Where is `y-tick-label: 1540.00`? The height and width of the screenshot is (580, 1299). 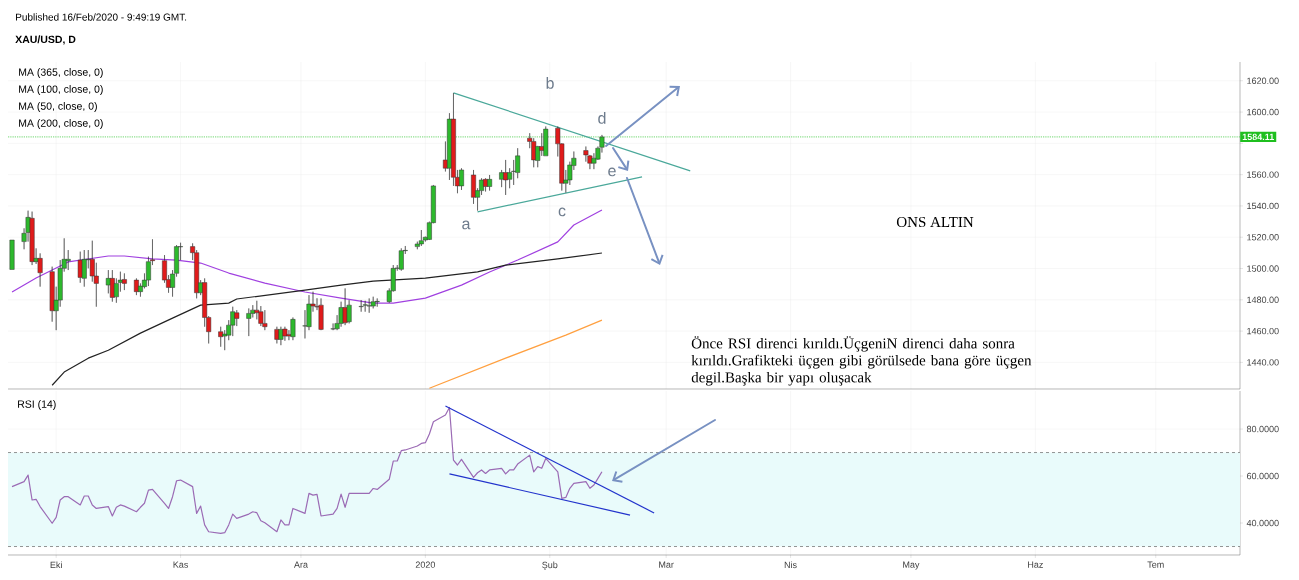 y-tick-label: 1540.00 is located at coordinates (1263, 206).